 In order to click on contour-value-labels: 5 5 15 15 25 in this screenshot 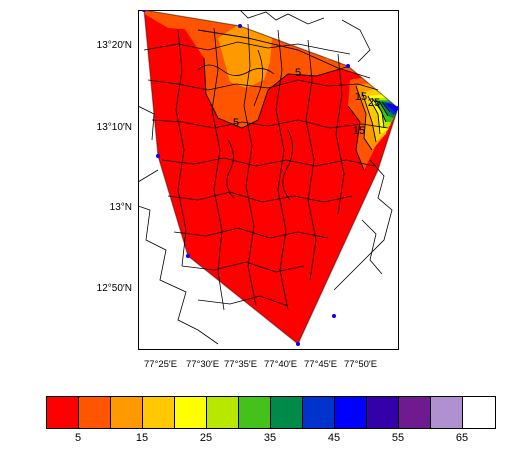, I will do `click(306, 102)`.